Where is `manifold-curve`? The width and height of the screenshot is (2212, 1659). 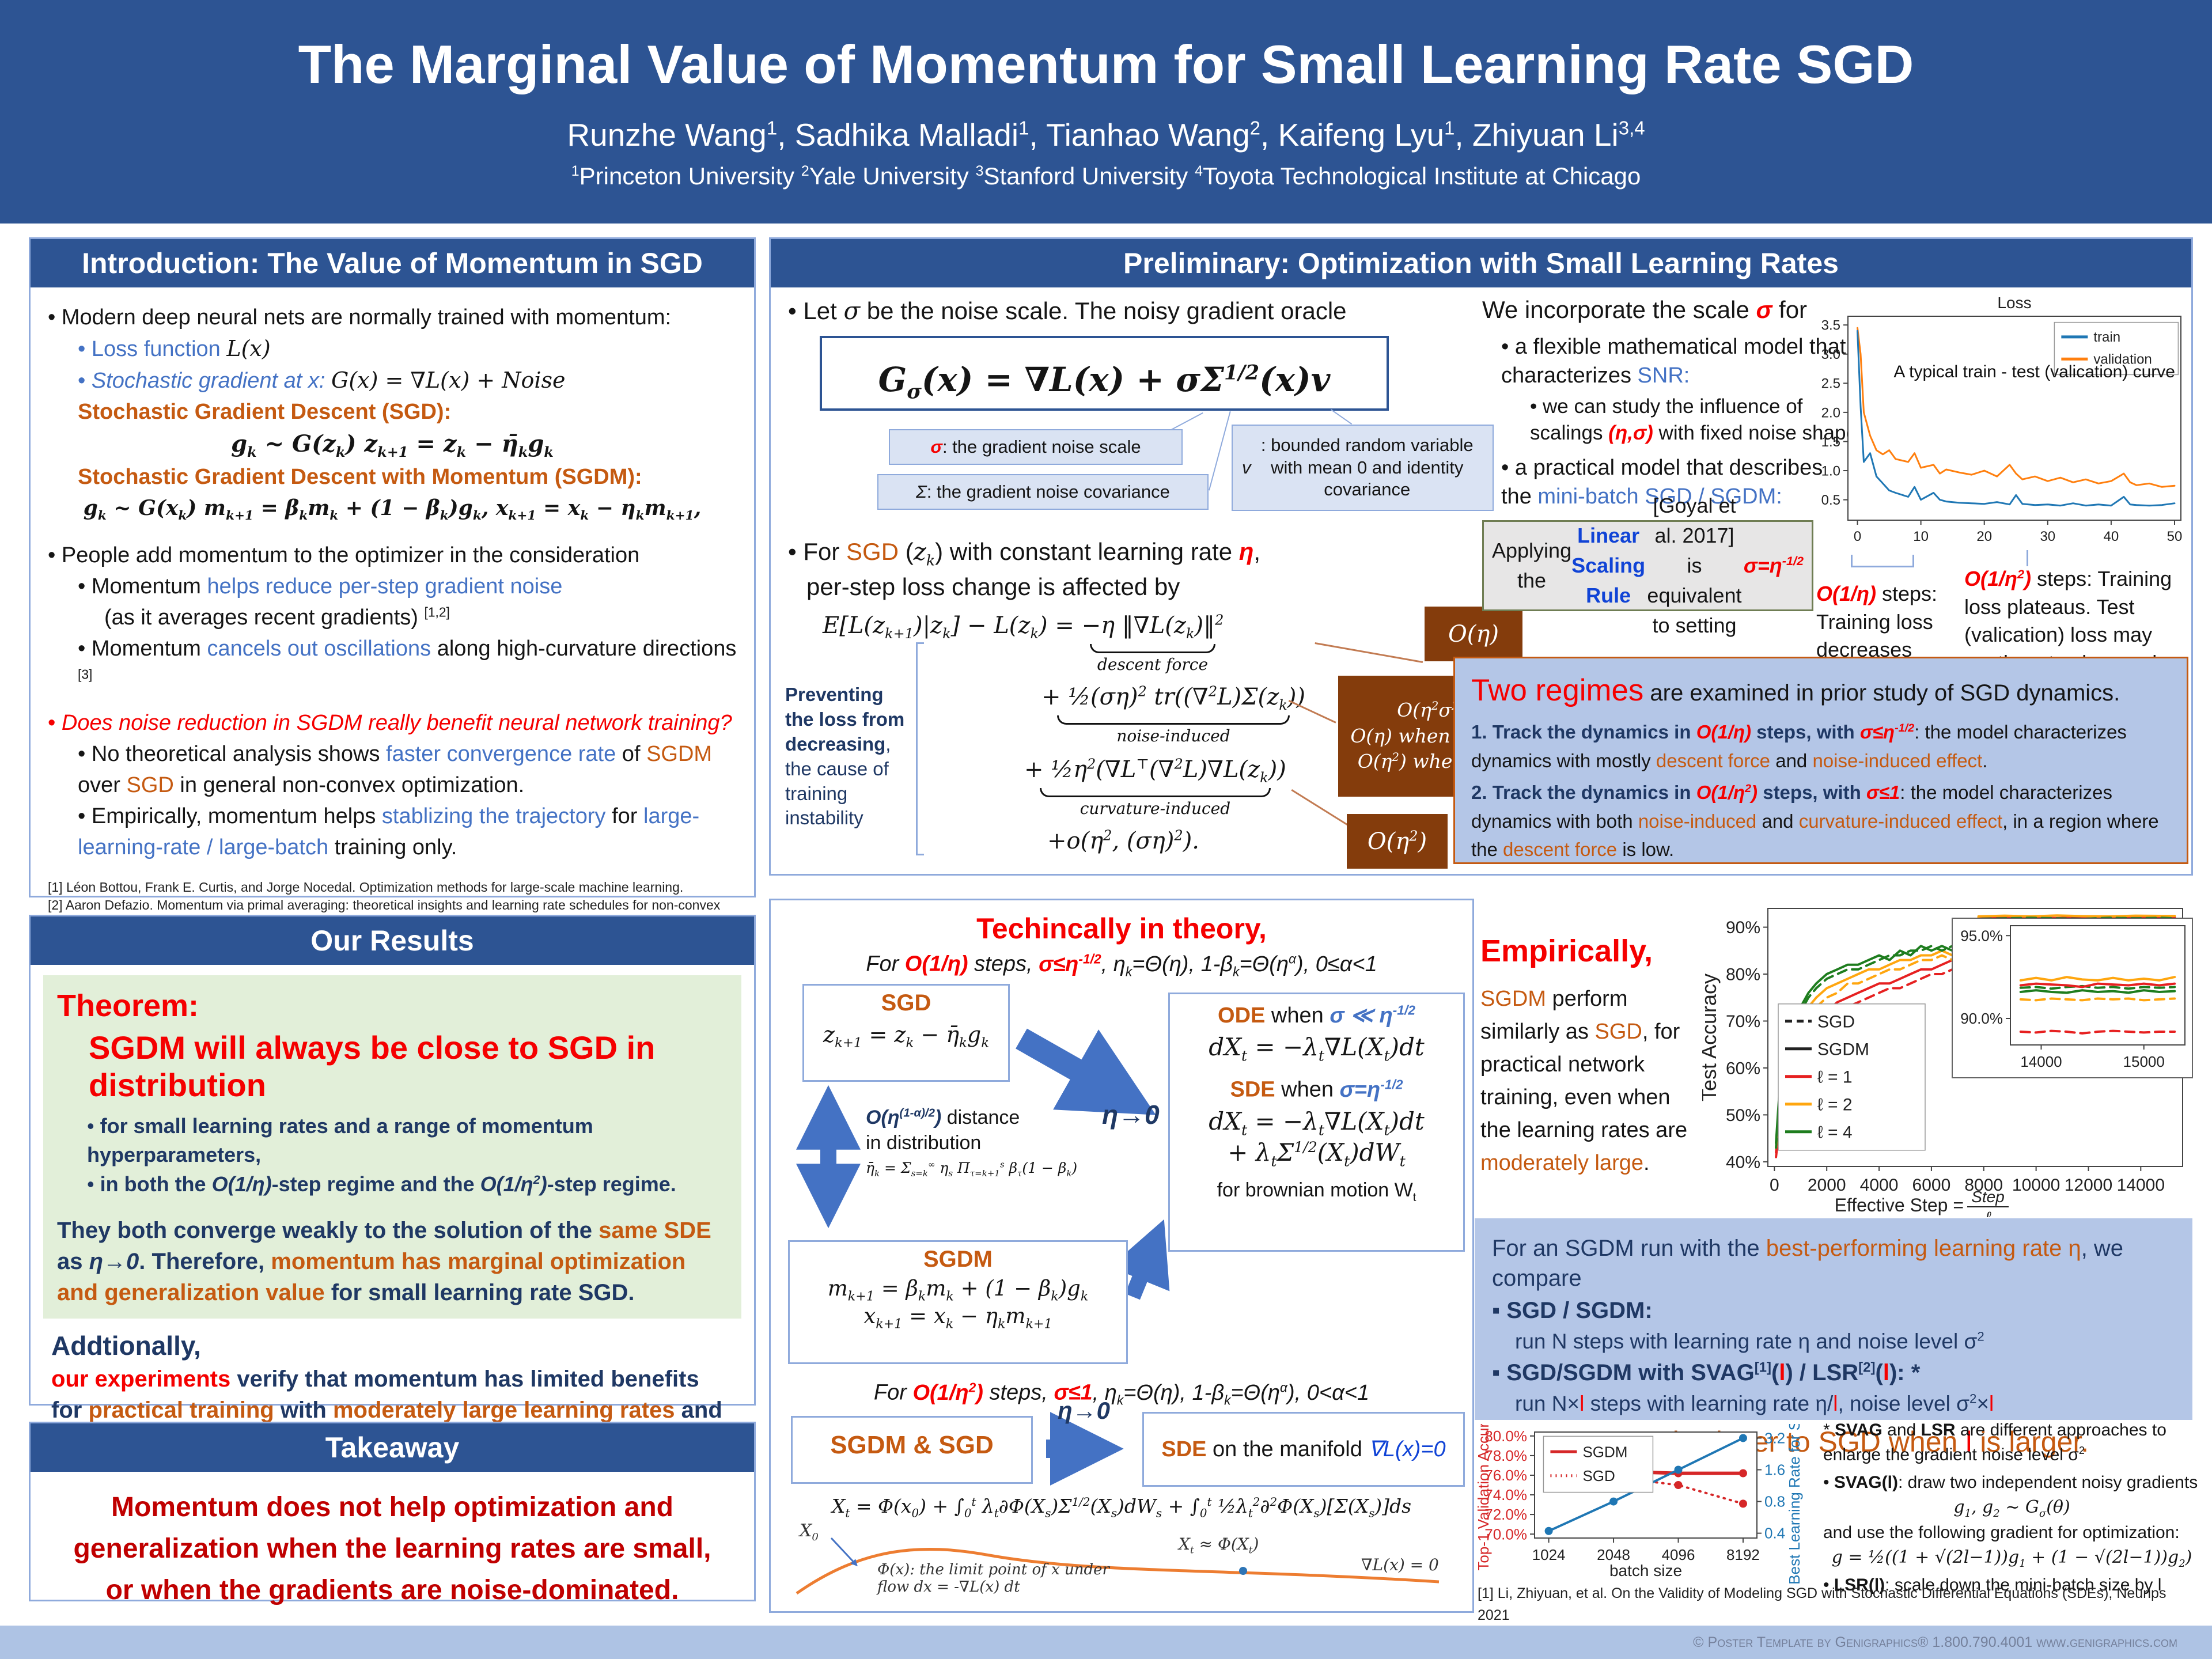 manifold-curve is located at coordinates (1118, 1566).